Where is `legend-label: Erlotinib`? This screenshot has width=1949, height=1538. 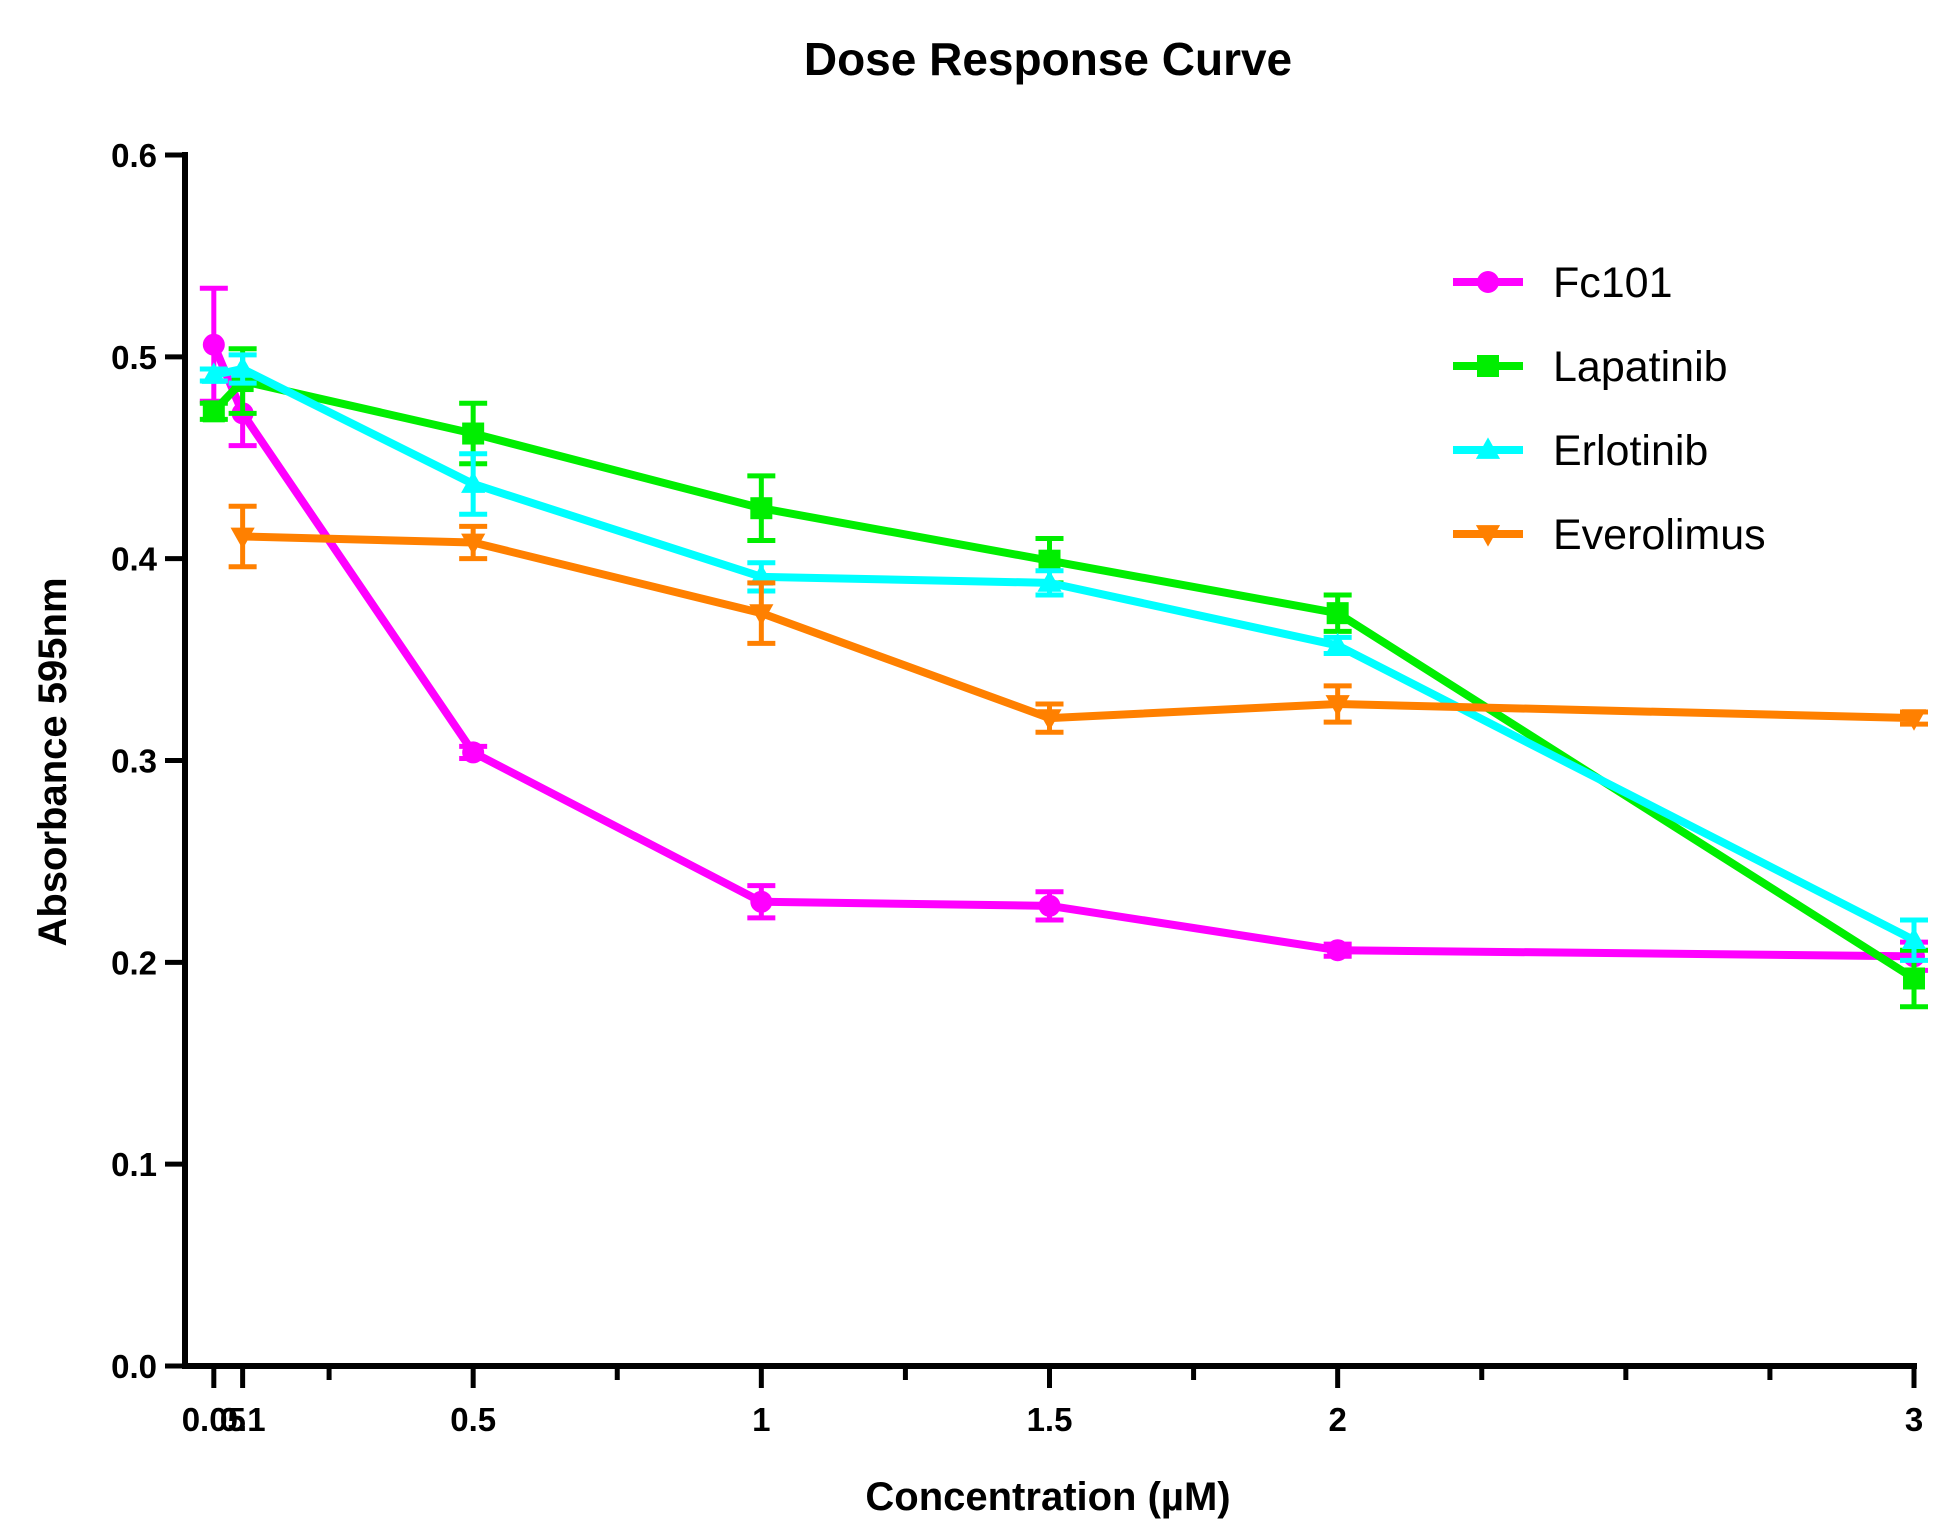
legend-label: Erlotinib is located at coordinates (1630, 451).